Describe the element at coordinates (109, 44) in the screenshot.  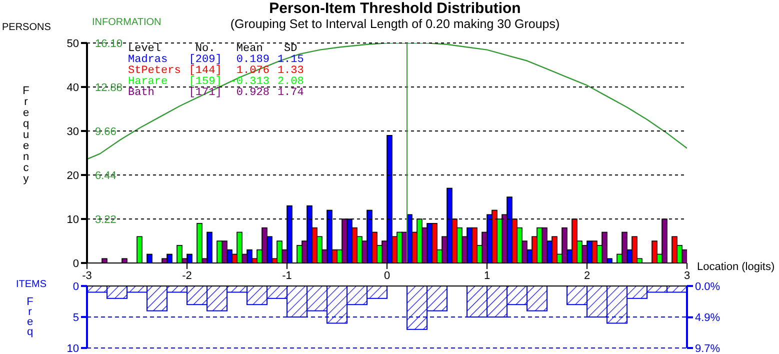
I see `y2-tick-label: 16.10` at that location.